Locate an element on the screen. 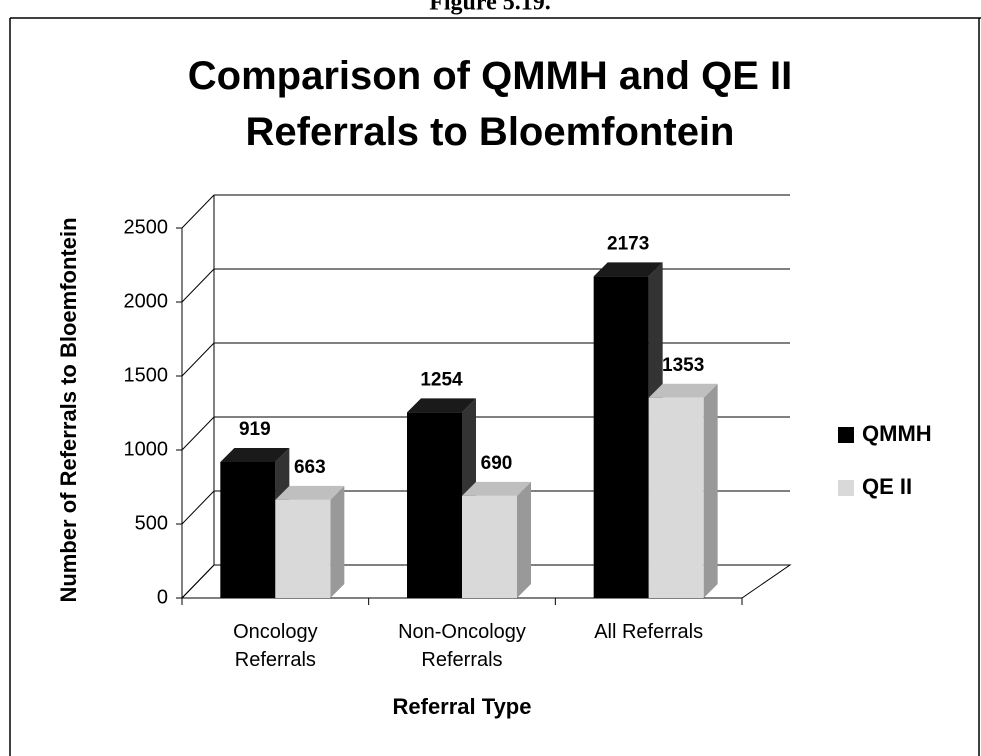  data-label: 690 is located at coordinates (497, 463).